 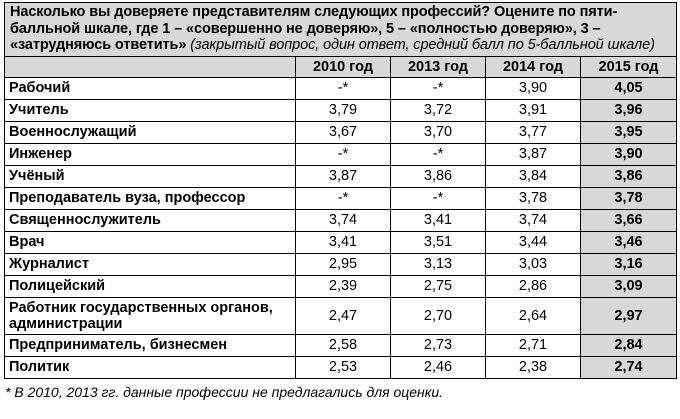 I want to click on corner-cell, so click(x=150, y=66).